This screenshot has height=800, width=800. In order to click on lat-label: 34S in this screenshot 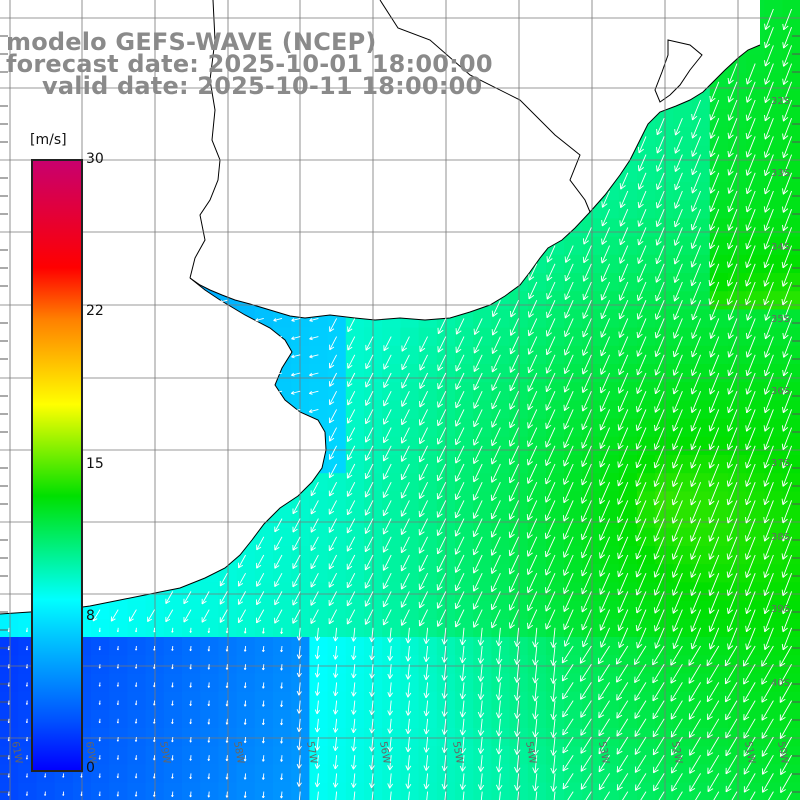, I will do `click(780, 247)`.